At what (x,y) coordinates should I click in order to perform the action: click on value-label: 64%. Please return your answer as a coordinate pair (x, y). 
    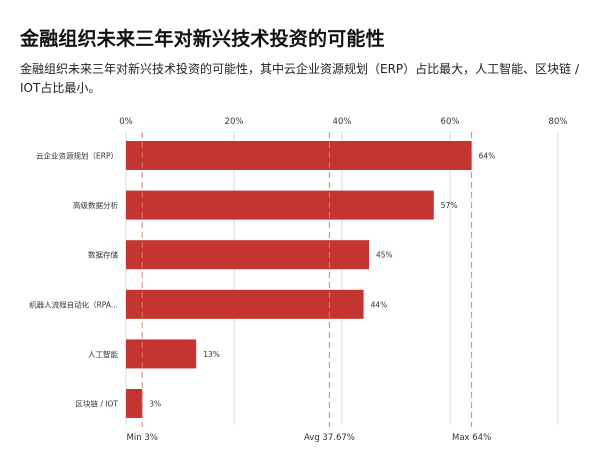
    Looking at the image, I should click on (487, 156).